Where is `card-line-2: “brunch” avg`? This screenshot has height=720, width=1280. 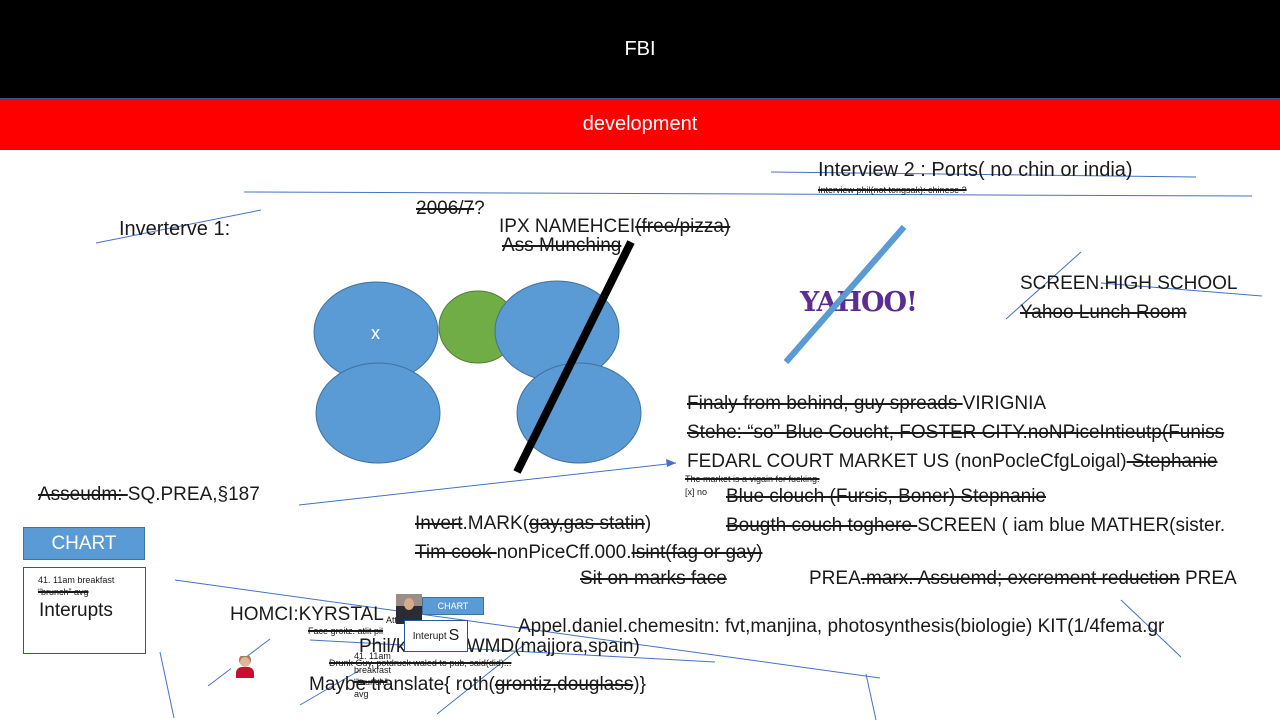 card-line-2: “brunch” avg is located at coordinates (63, 592).